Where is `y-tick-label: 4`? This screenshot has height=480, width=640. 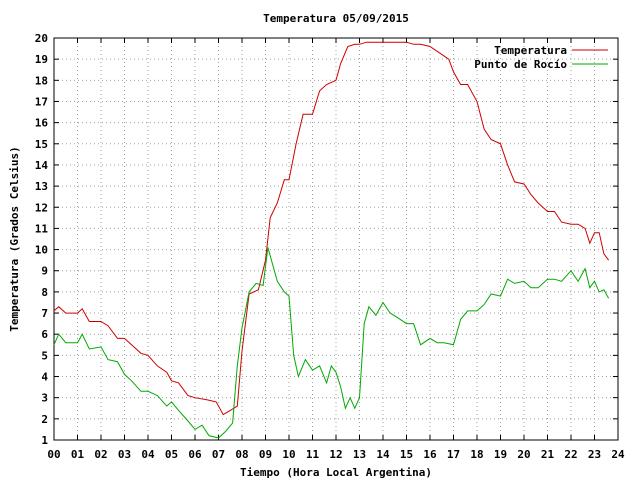
y-tick-label: 4 is located at coordinates (44, 377).